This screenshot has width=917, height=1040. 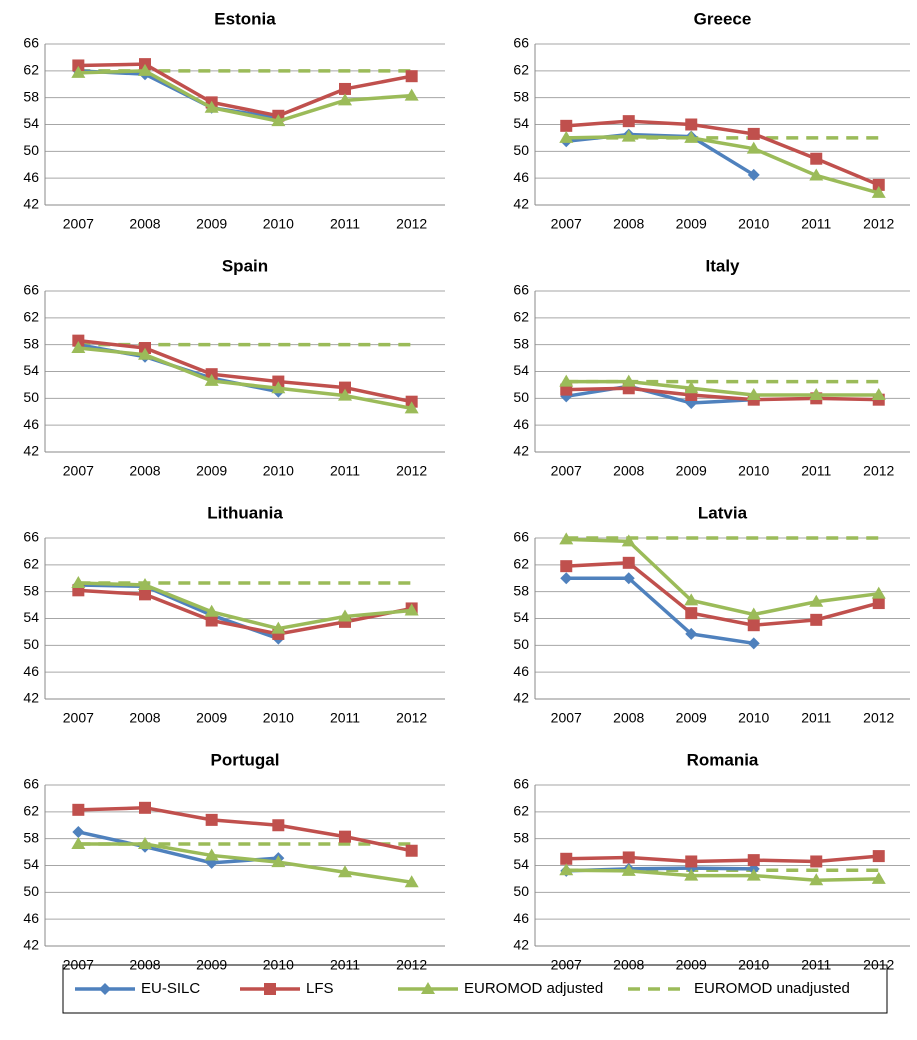 I want to click on panel-title: Spain, so click(x=245, y=265).